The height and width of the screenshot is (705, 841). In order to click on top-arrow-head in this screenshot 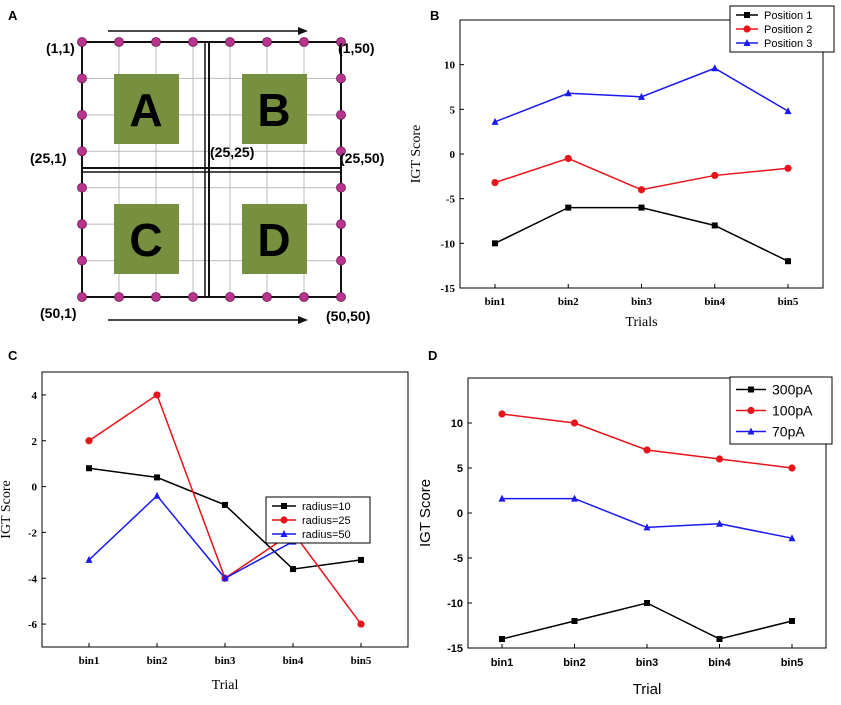, I will do `click(303, 31)`.